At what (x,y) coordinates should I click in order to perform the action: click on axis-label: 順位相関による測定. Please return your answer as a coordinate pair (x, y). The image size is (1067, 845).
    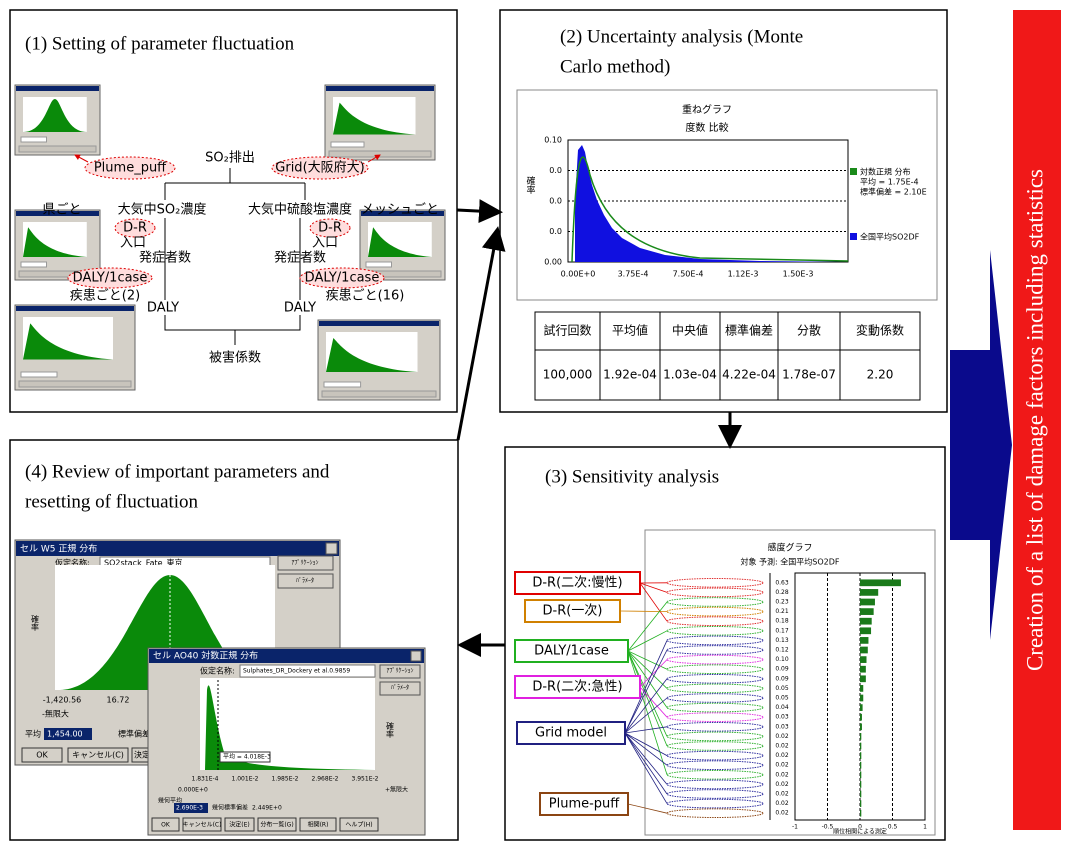
    Looking at the image, I should click on (860, 832).